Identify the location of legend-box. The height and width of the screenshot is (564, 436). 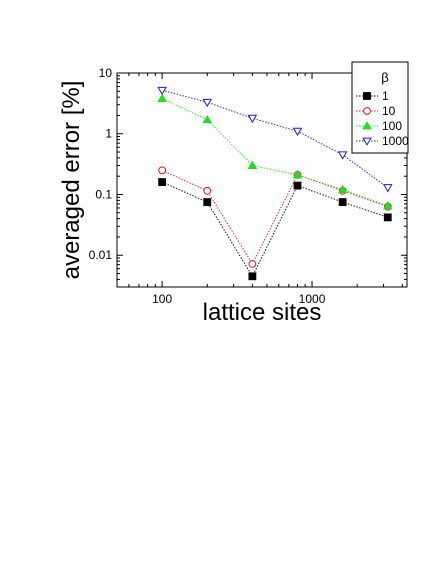
(380, 107).